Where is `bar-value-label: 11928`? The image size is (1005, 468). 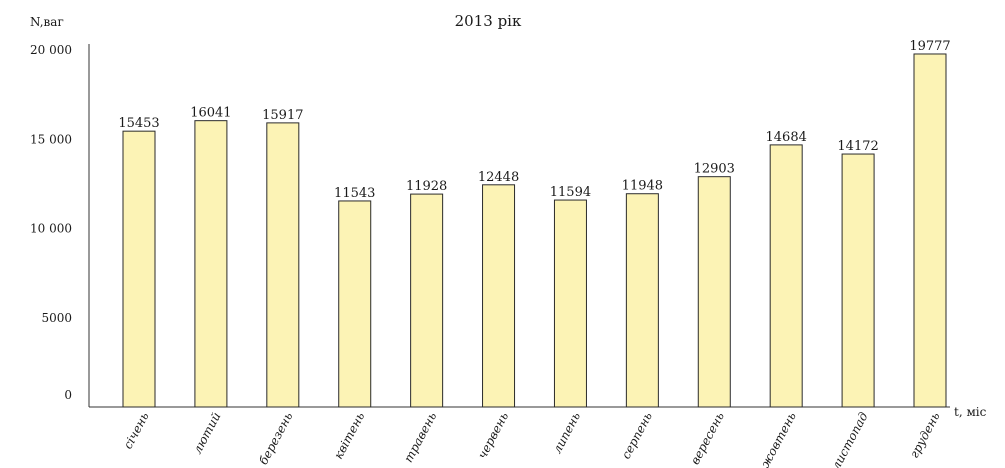
bar-value-label: 11928 is located at coordinates (426, 186).